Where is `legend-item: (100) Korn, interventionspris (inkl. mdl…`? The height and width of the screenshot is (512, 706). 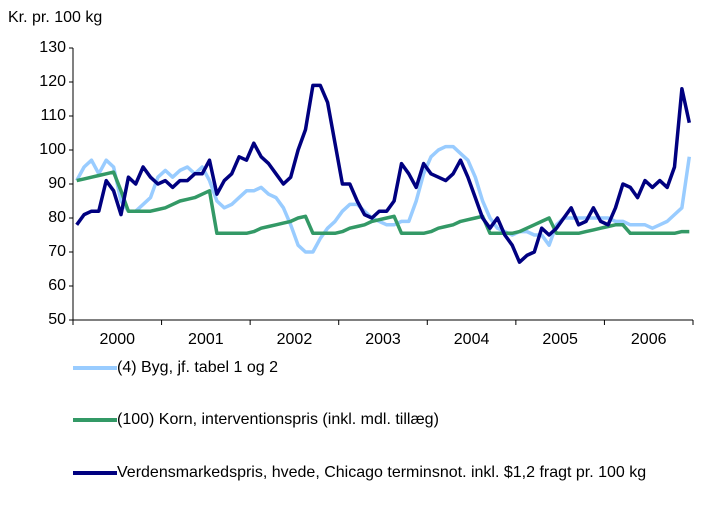
legend-item: (100) Korn, interventionspris (inkl. mdl… is located at coordinates (388, 419).